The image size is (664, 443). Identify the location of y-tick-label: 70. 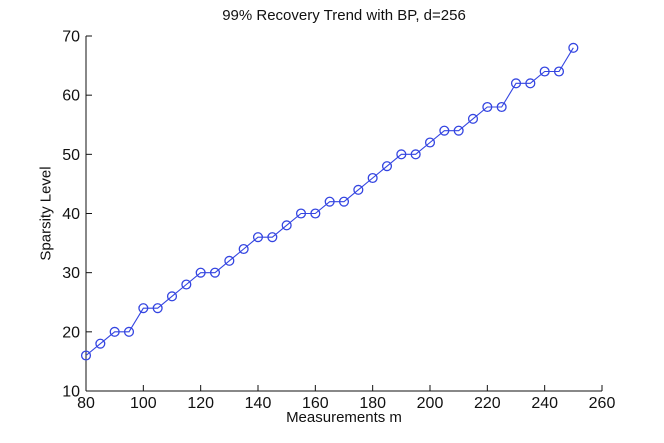
(71, 37).